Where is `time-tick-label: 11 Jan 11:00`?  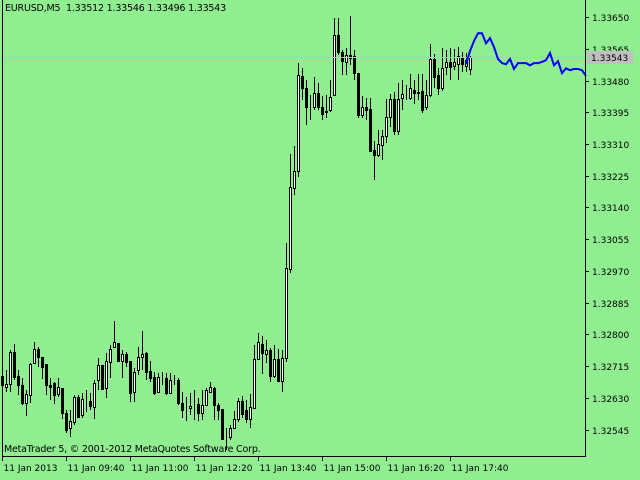 time-tick-label: 11 Jan 11:00 is located at coordinates (160, 469).